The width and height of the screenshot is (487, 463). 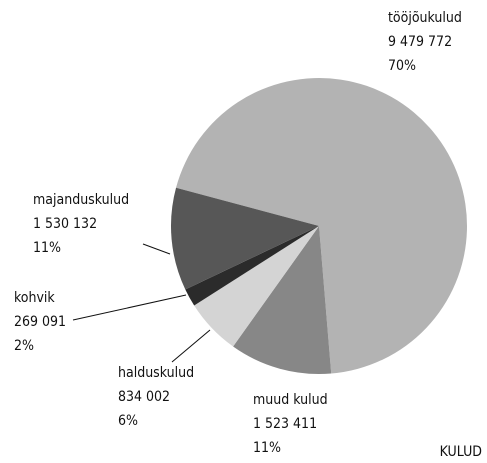 What do you see at coordinates (34, 298) in the screenshot?
I see `slice-label: kohvik` at bounding box center [34, 298].